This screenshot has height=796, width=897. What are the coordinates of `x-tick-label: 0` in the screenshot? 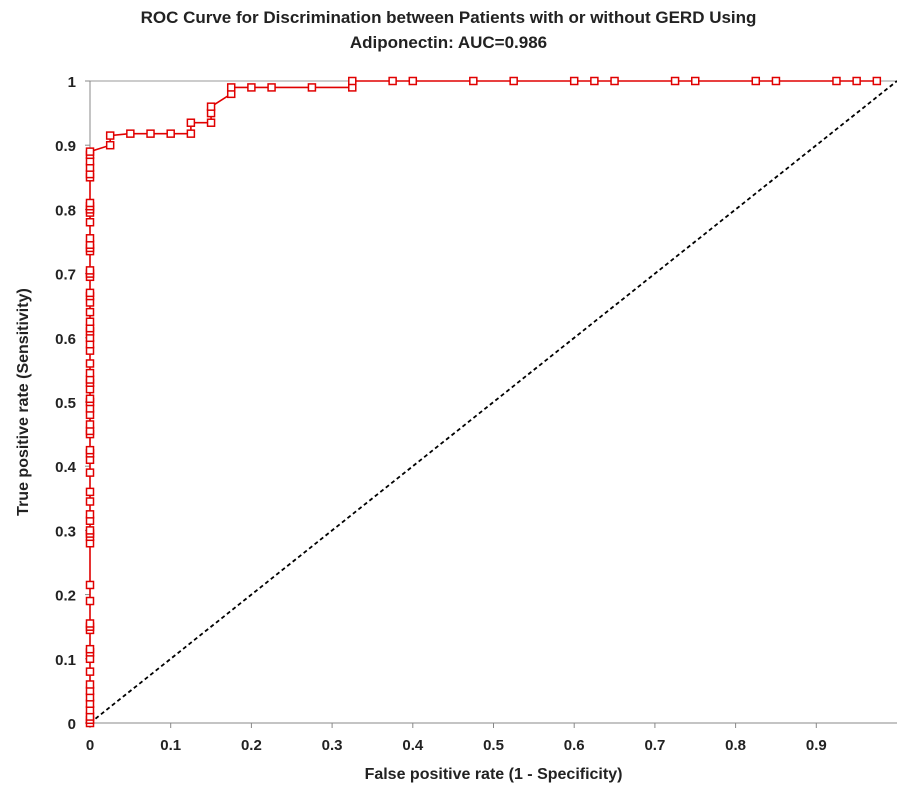 It's located at (90, 745).